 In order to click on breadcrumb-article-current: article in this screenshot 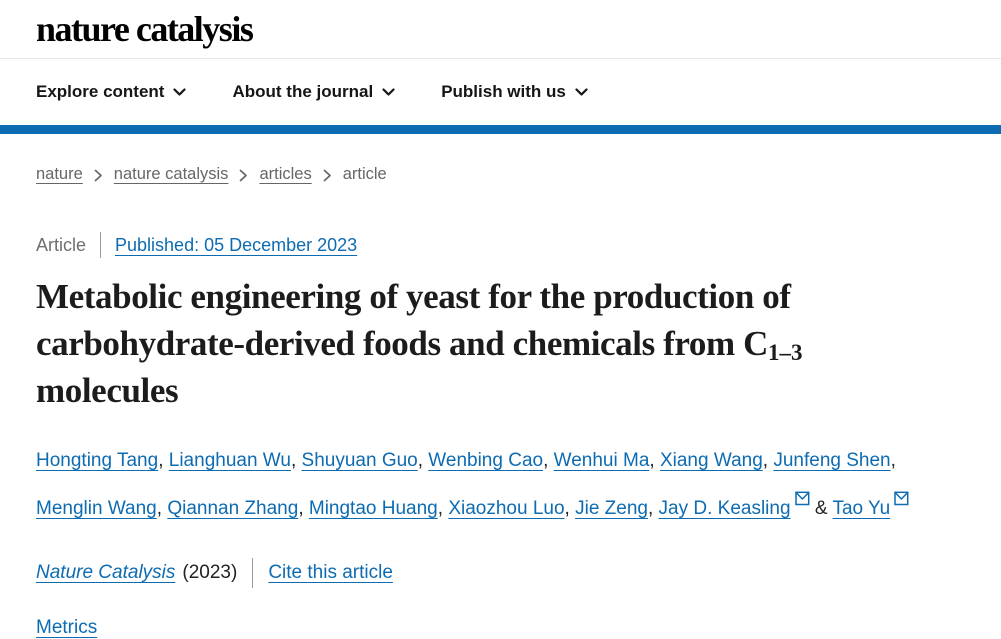, I will do `click(364, 174)`.